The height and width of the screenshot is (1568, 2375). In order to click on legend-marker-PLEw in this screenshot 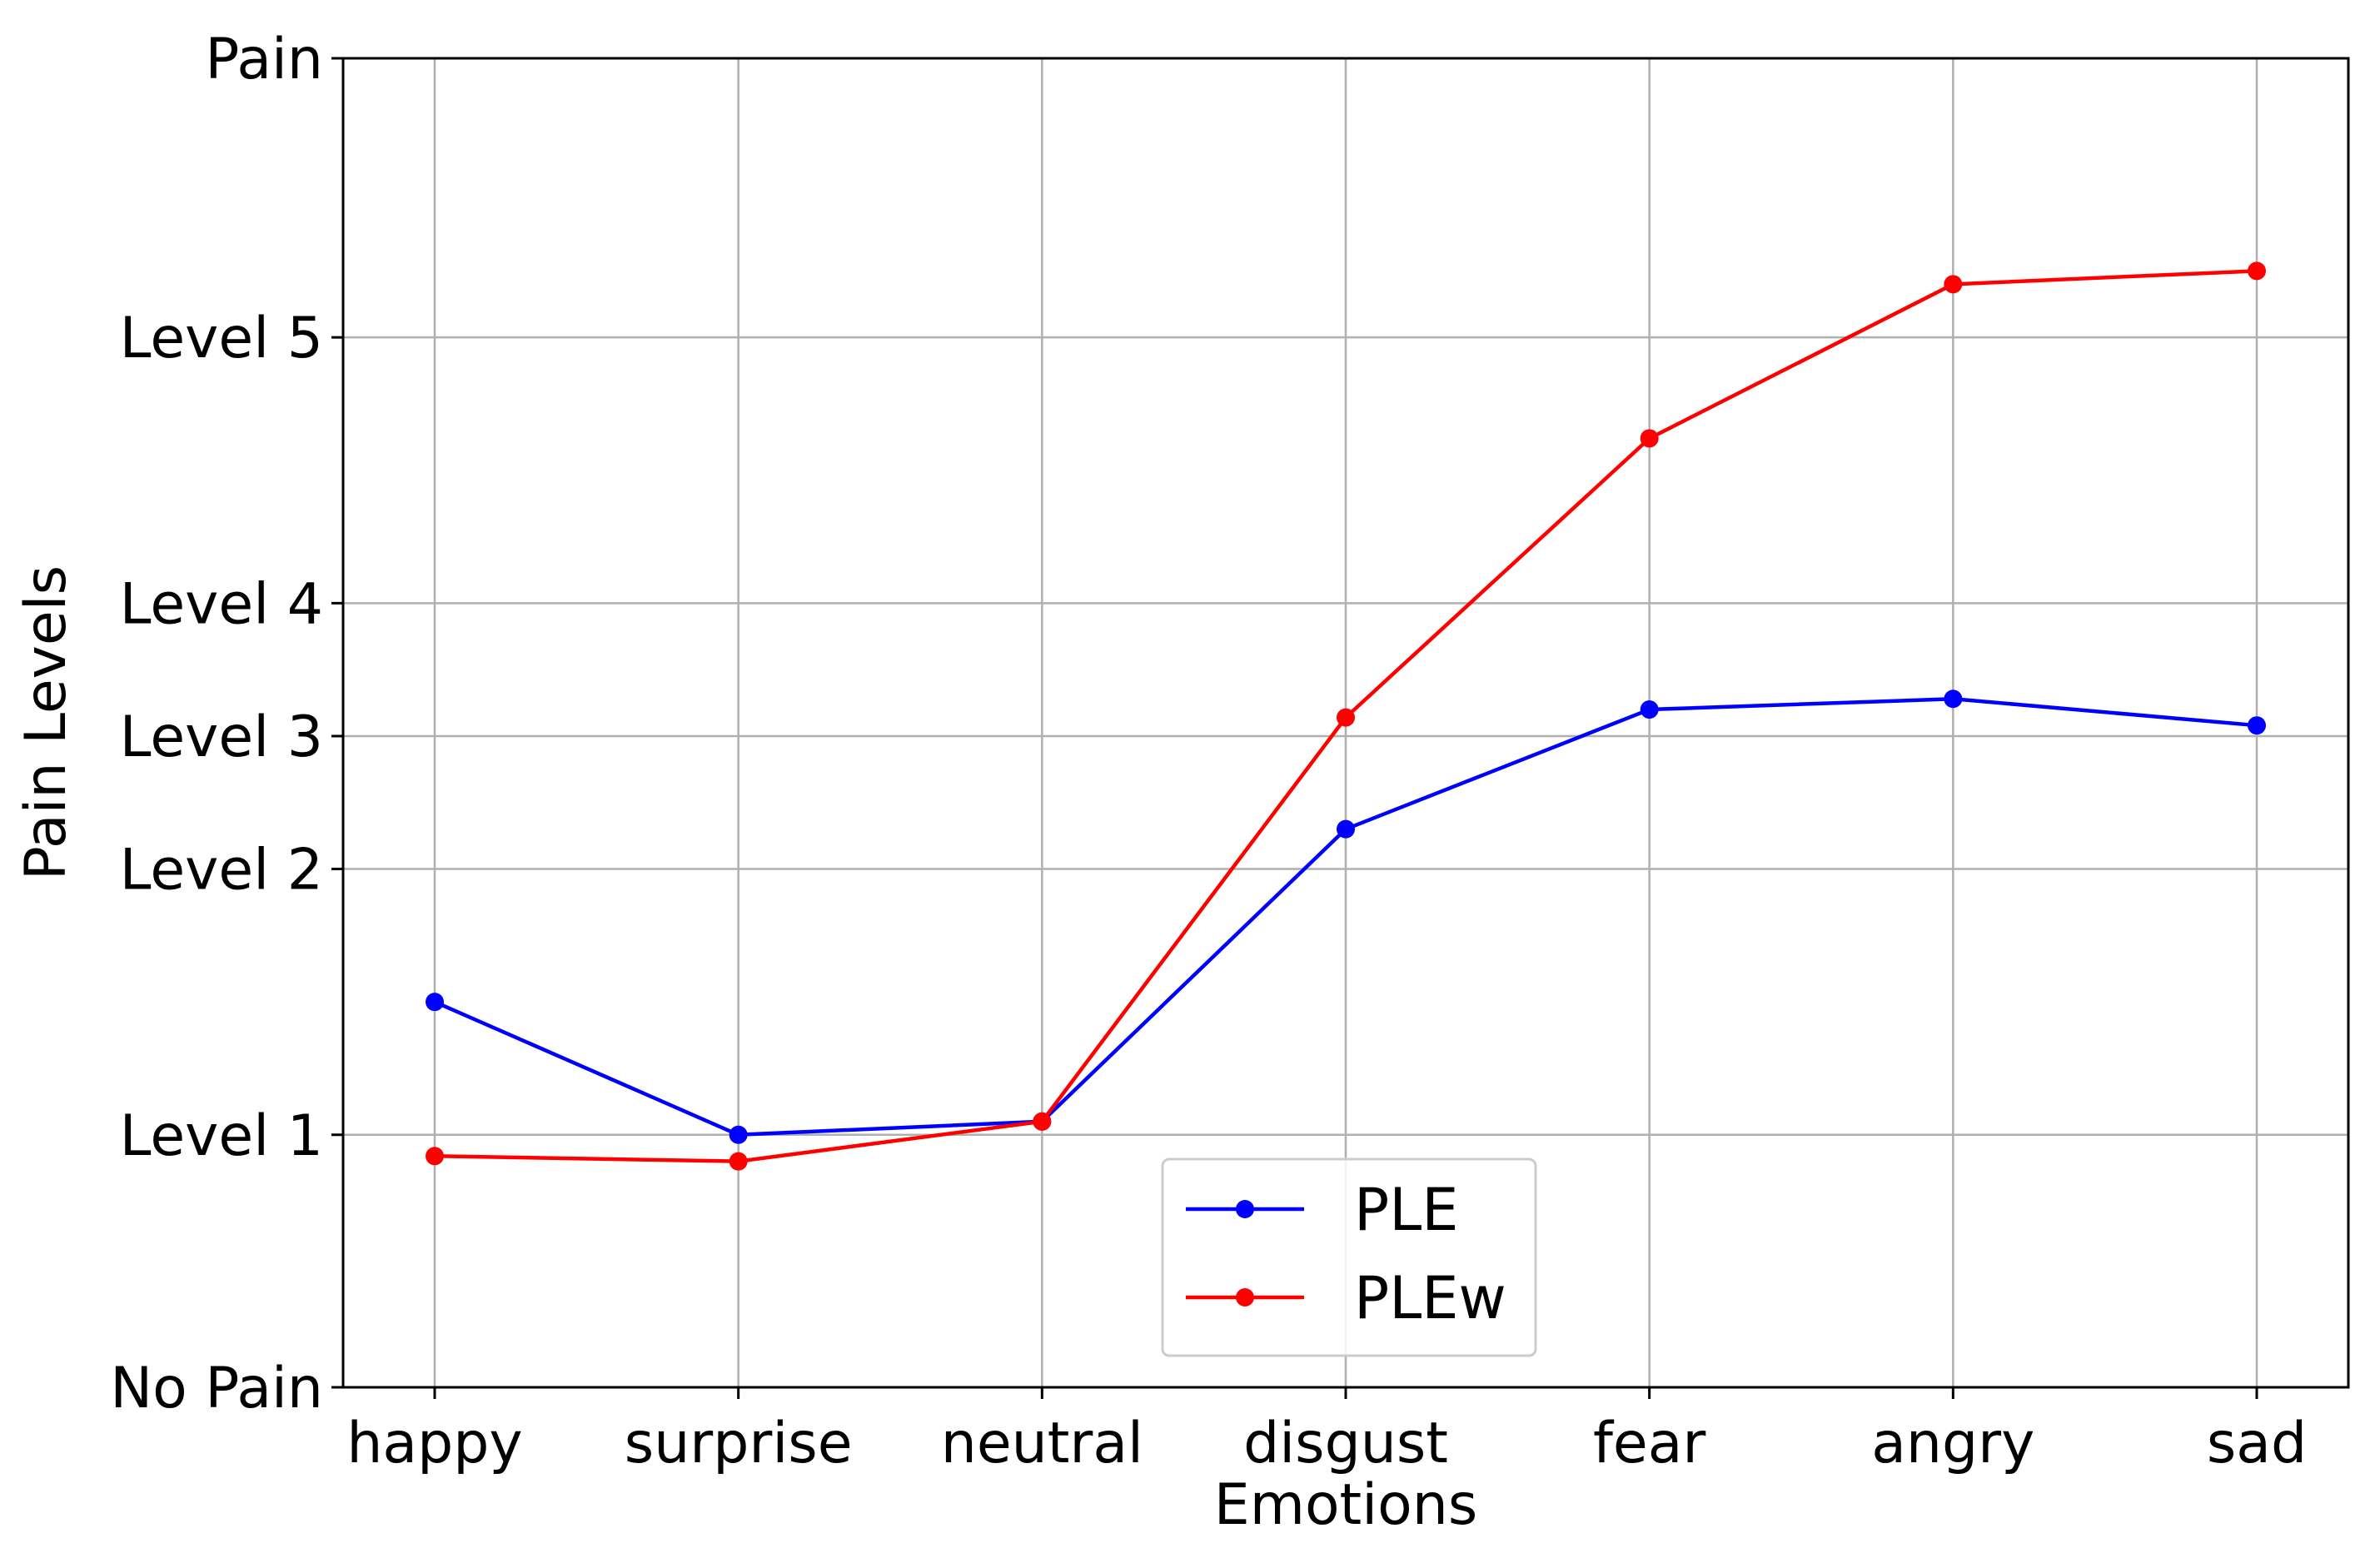, I will do `click(1245, 1298)`.